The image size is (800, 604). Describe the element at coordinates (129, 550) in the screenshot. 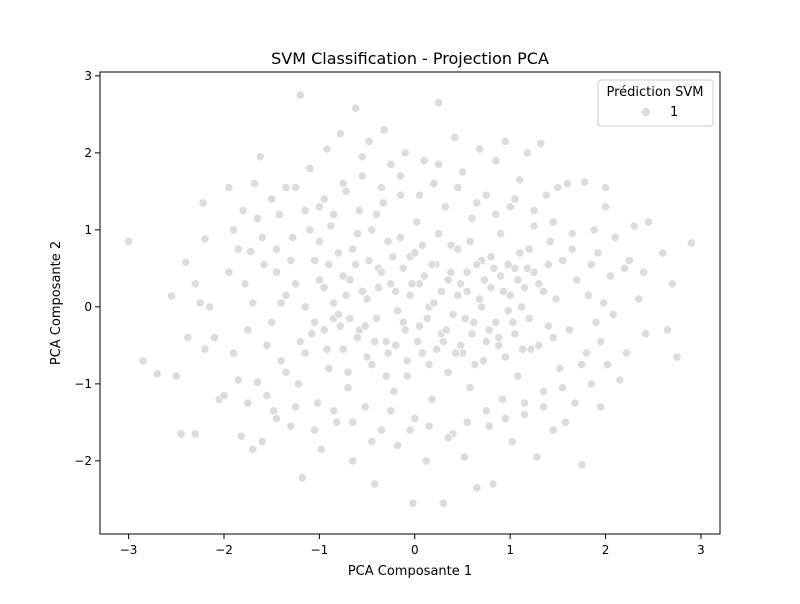

I see `x-tick-label: −3` at that location.